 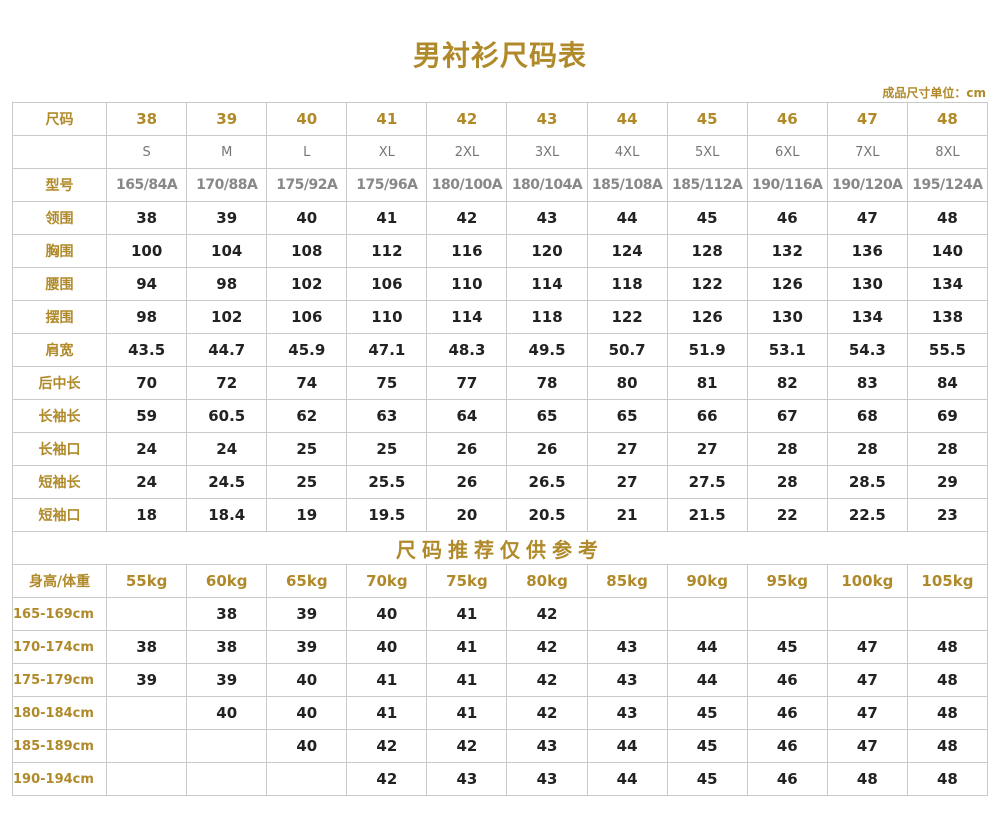 I want to click on weight-header: 70kg, so click(x=387, y=581).